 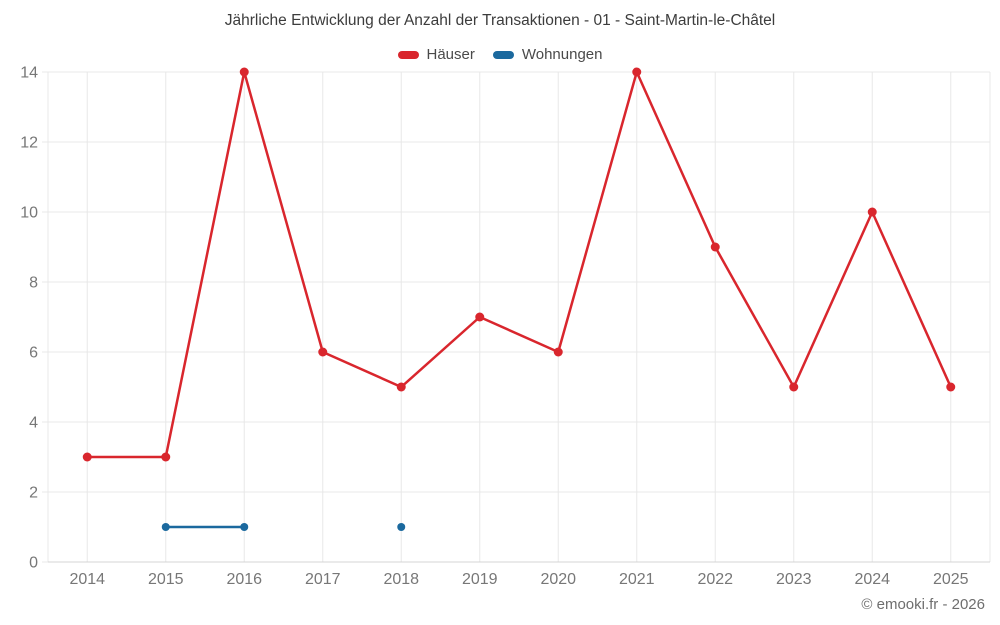 What do you see at coordinates (33, 423) in the screenshot?
I see `y-axis-tick-label: 4` at bounding box center [33, 423].